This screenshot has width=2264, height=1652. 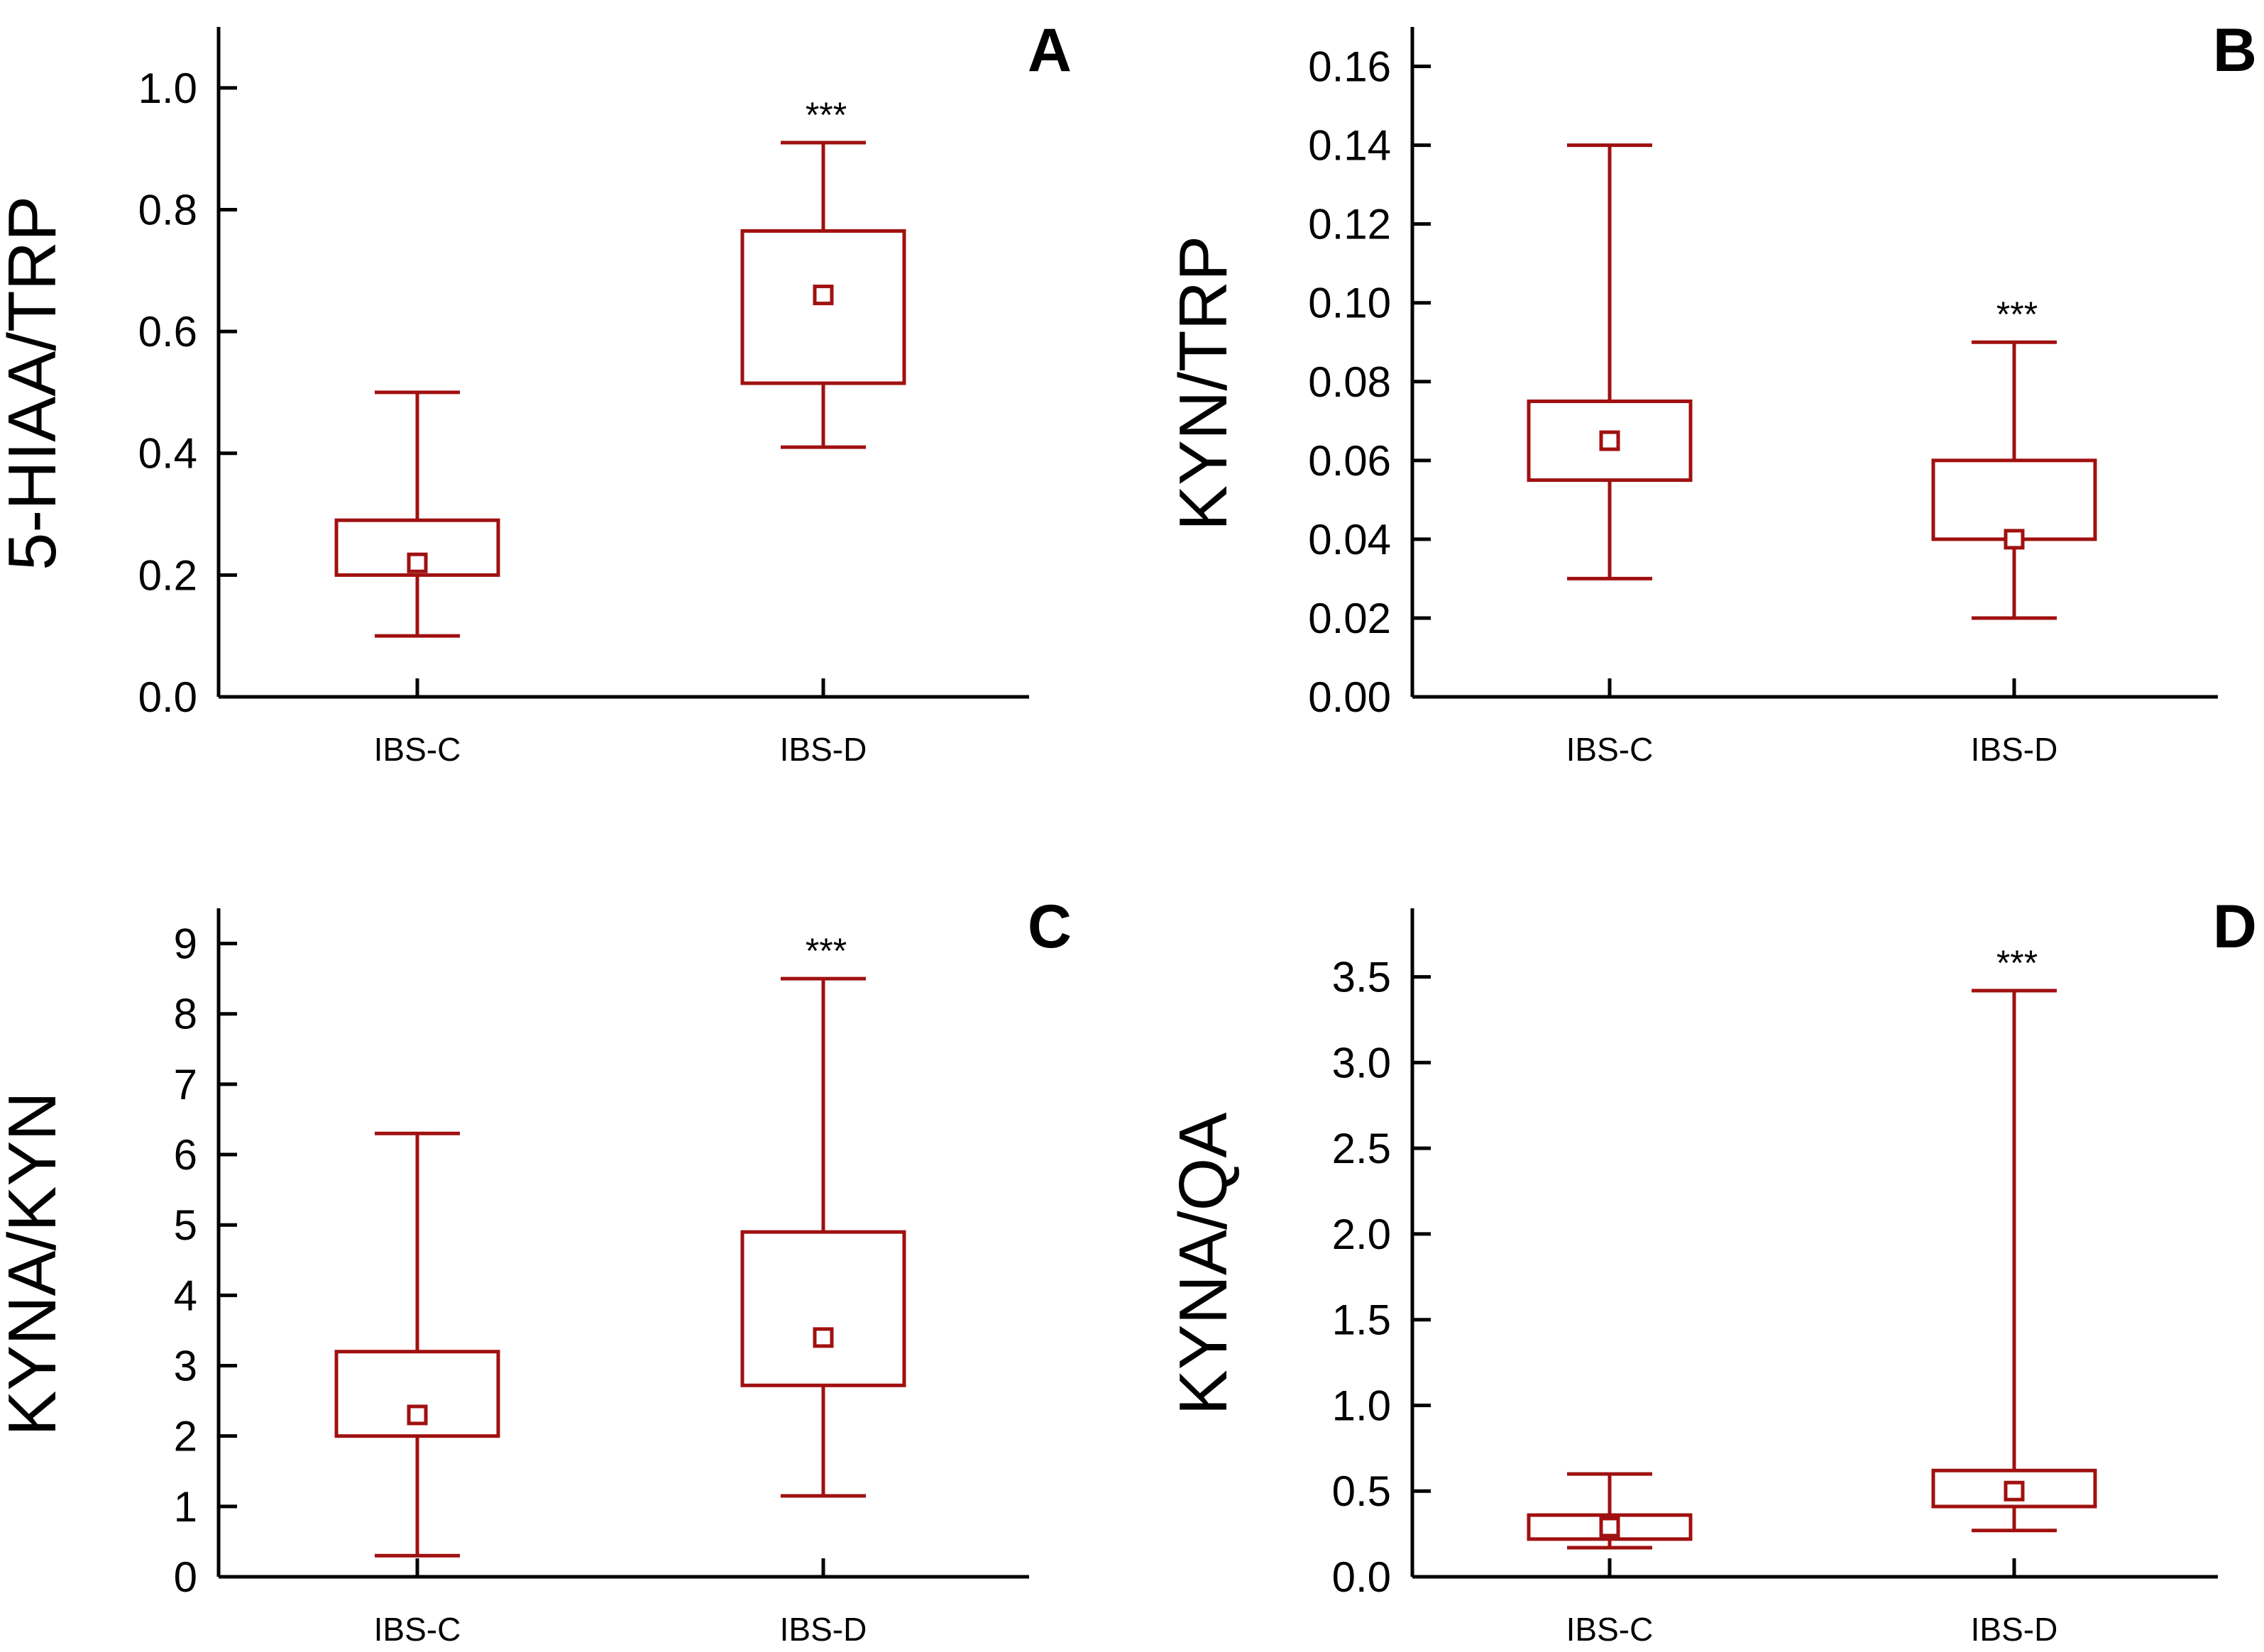 I want to click on y-tick-label: 5, so click(x=185, y=1225).